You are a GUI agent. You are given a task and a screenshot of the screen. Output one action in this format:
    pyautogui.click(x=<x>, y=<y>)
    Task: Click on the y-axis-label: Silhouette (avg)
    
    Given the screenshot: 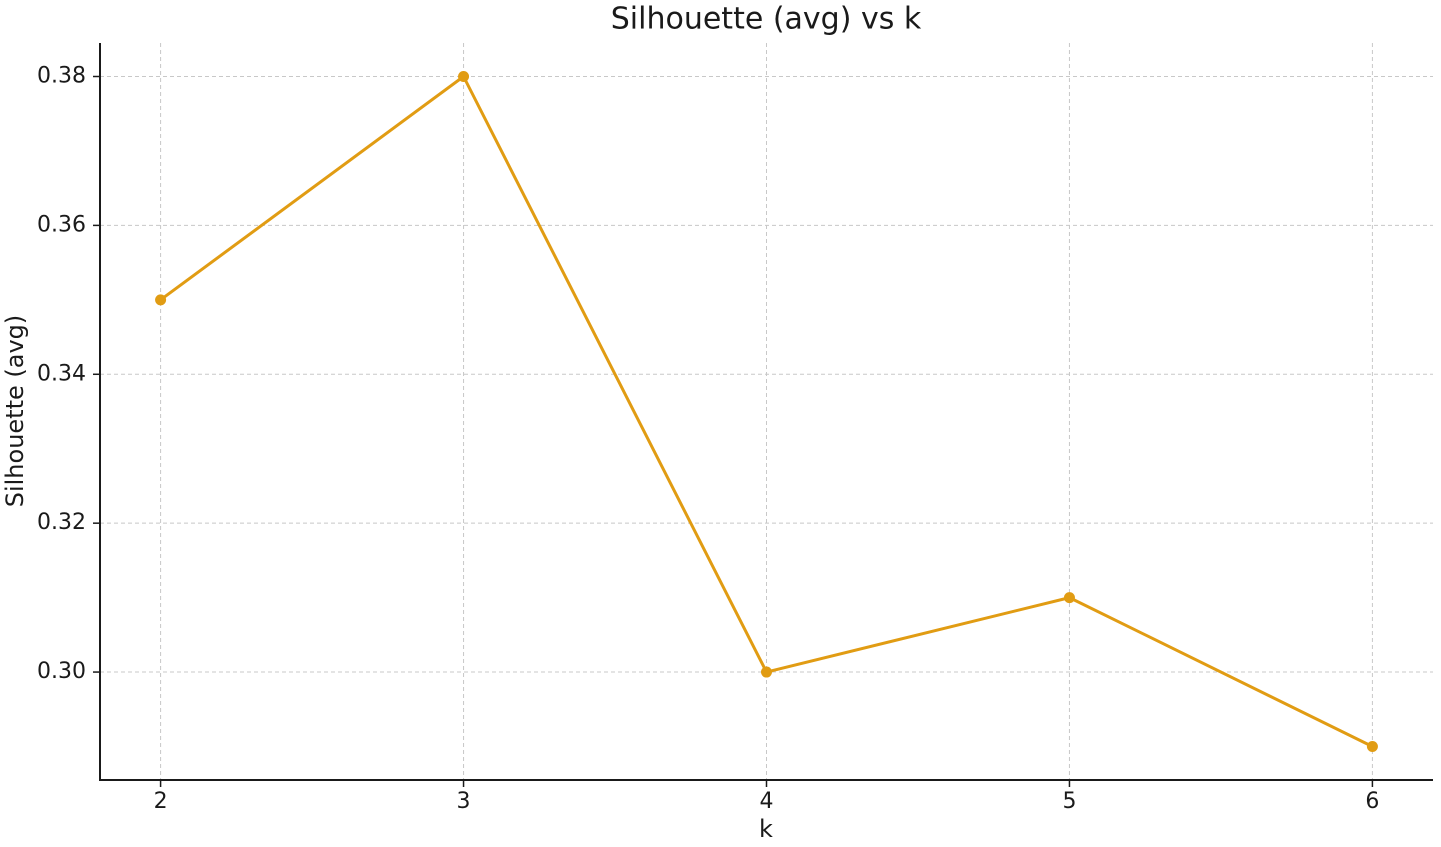 What is the action you would take?
    pyautogui.click(x=15, y=411)
    